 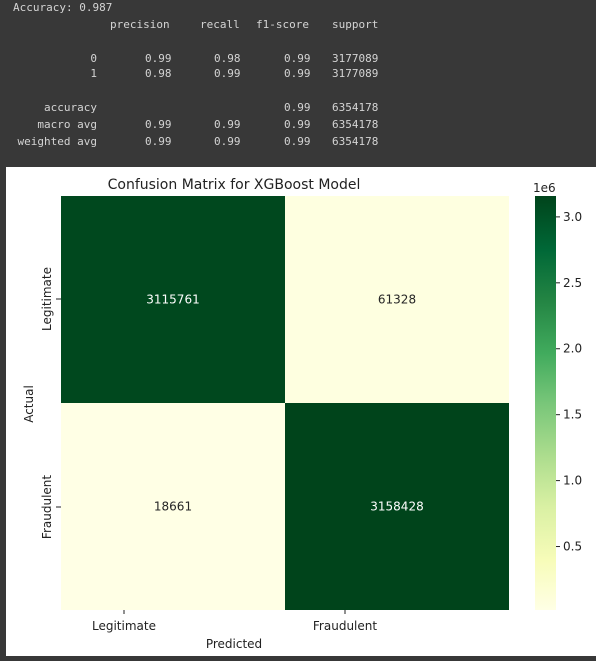 I want to click on colorbar-tick-label: 0.5, so click(x=572, y=547).